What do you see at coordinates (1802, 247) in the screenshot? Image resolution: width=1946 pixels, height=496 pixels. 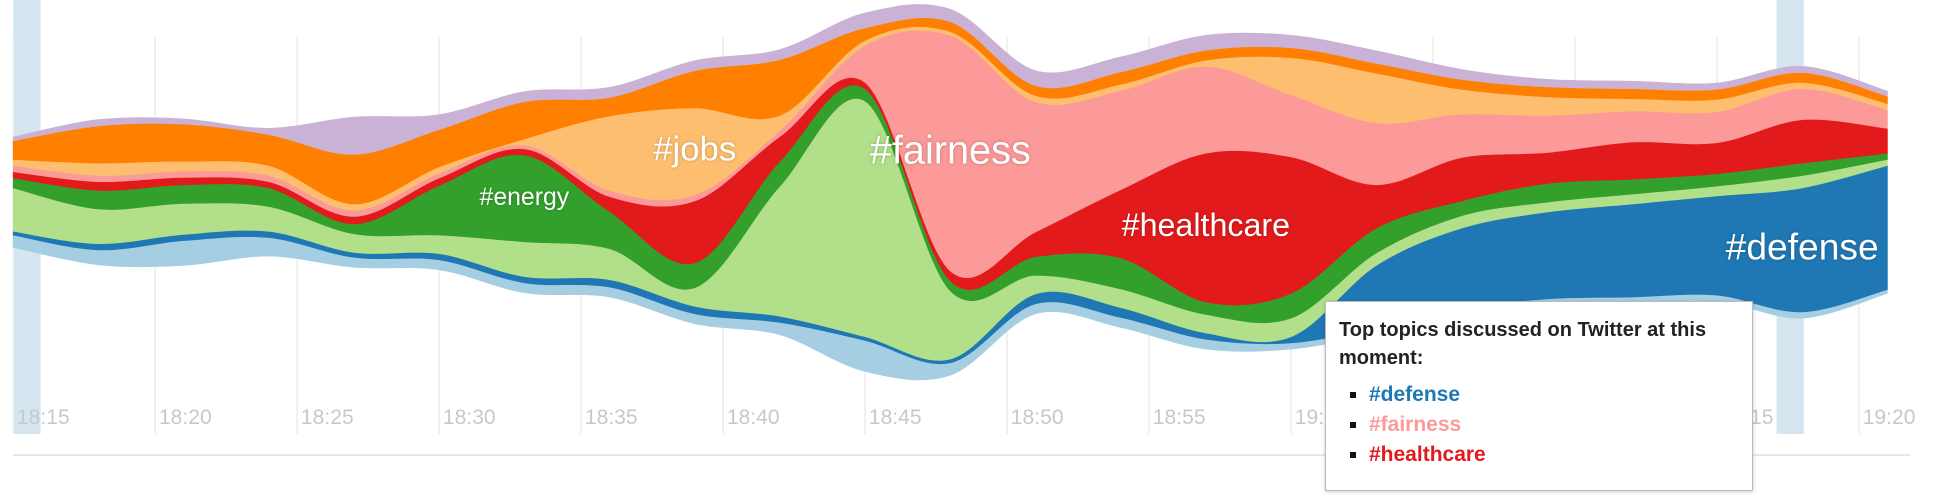 I see `stream-label: #defense` at bounding box center [1802, 247].